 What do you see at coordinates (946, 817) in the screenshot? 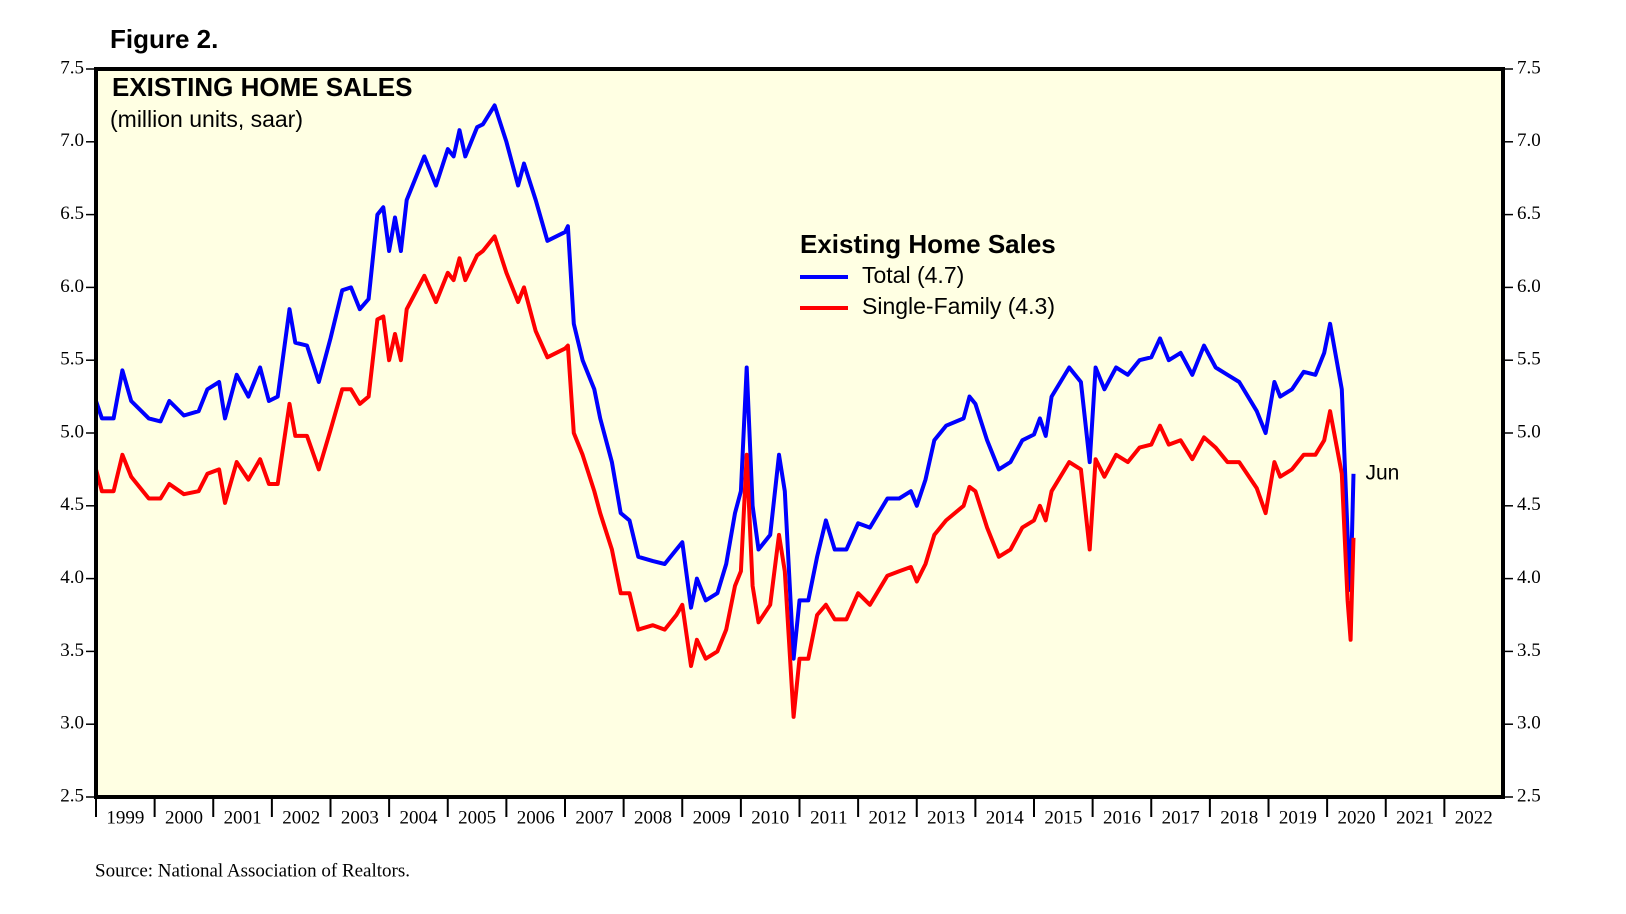
I see `x-tick-label: 2013` at bounding box center [946, 817].